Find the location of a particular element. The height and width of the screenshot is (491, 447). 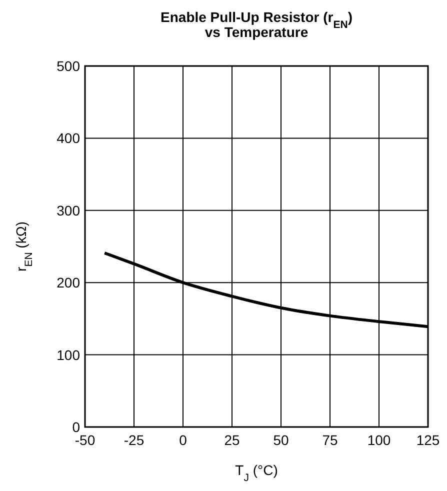

x-tick-label: 100 is located at coordinates (379, 440).